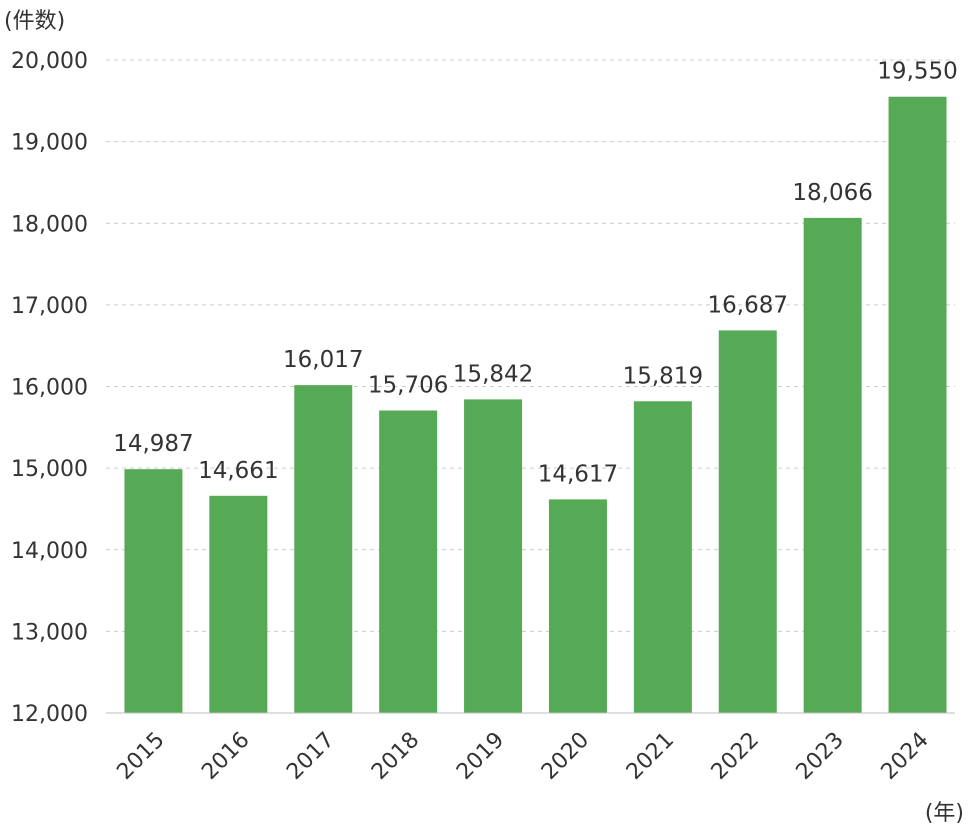 This screenshot has height=832, width=968. I want to click on x-tick-label-2022: 2022, so click(735, 756).